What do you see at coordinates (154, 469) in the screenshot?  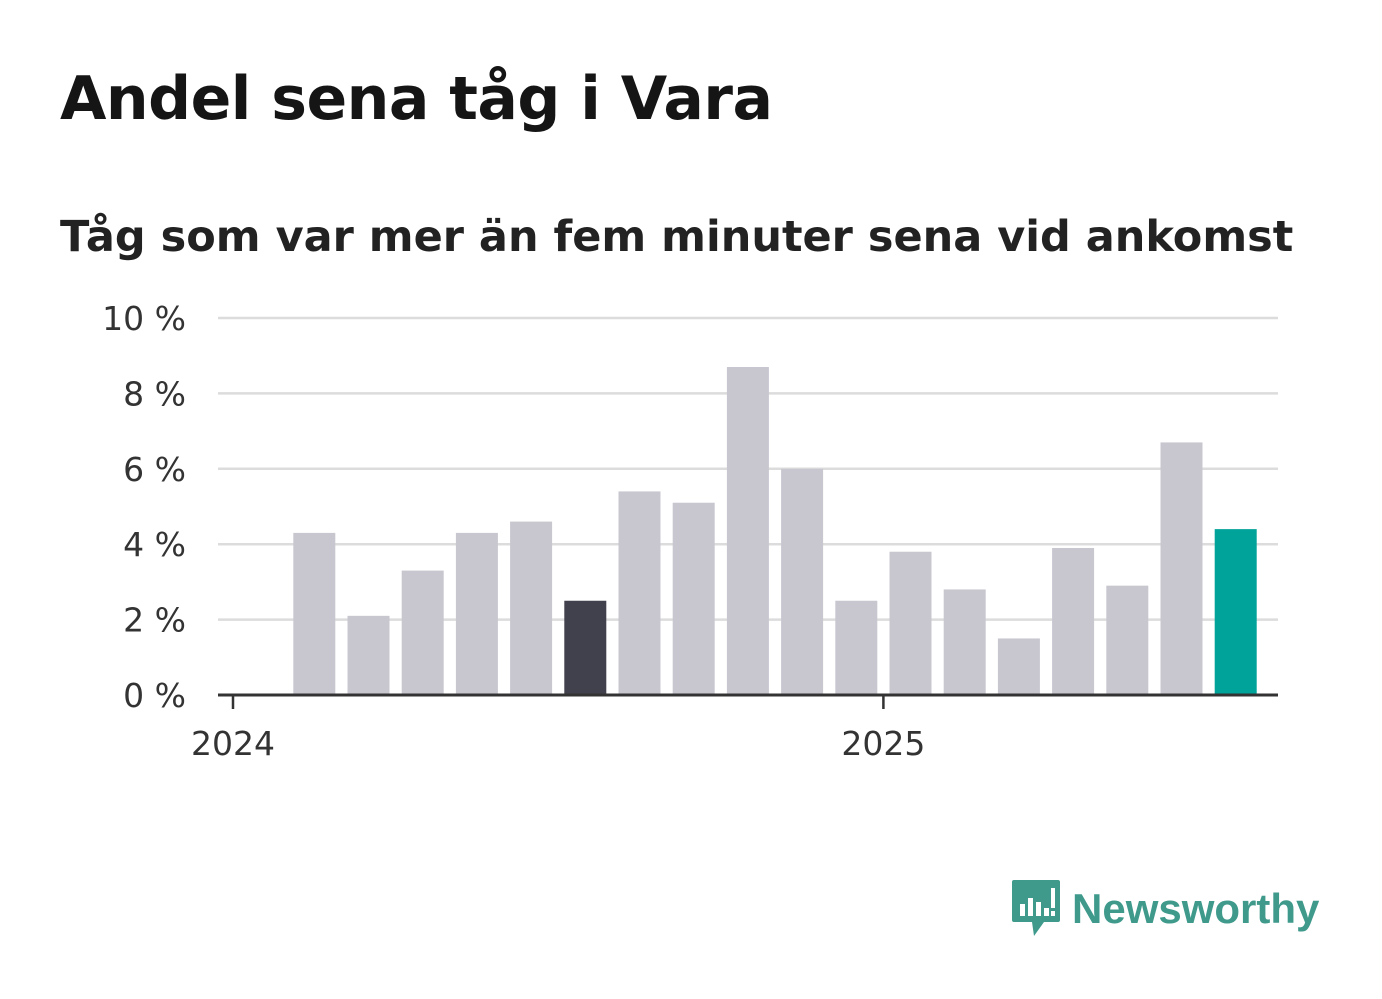 I see `y-tick-label: 6 %` at bounding box center [154, 469].